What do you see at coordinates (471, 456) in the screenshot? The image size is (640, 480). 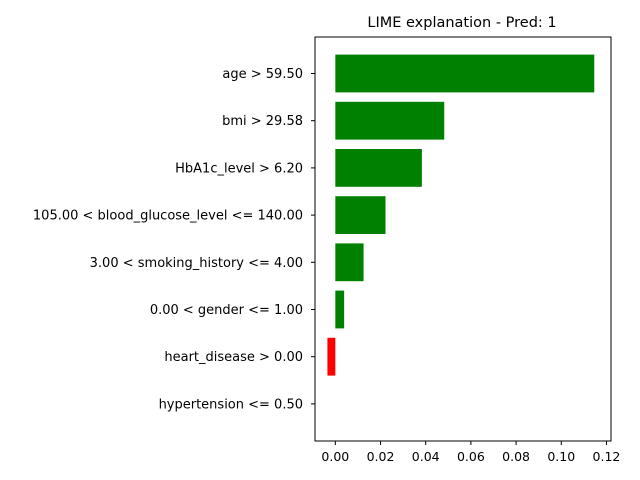 I see `x-tick-label: 0.06` at bounding box center [471, 456].